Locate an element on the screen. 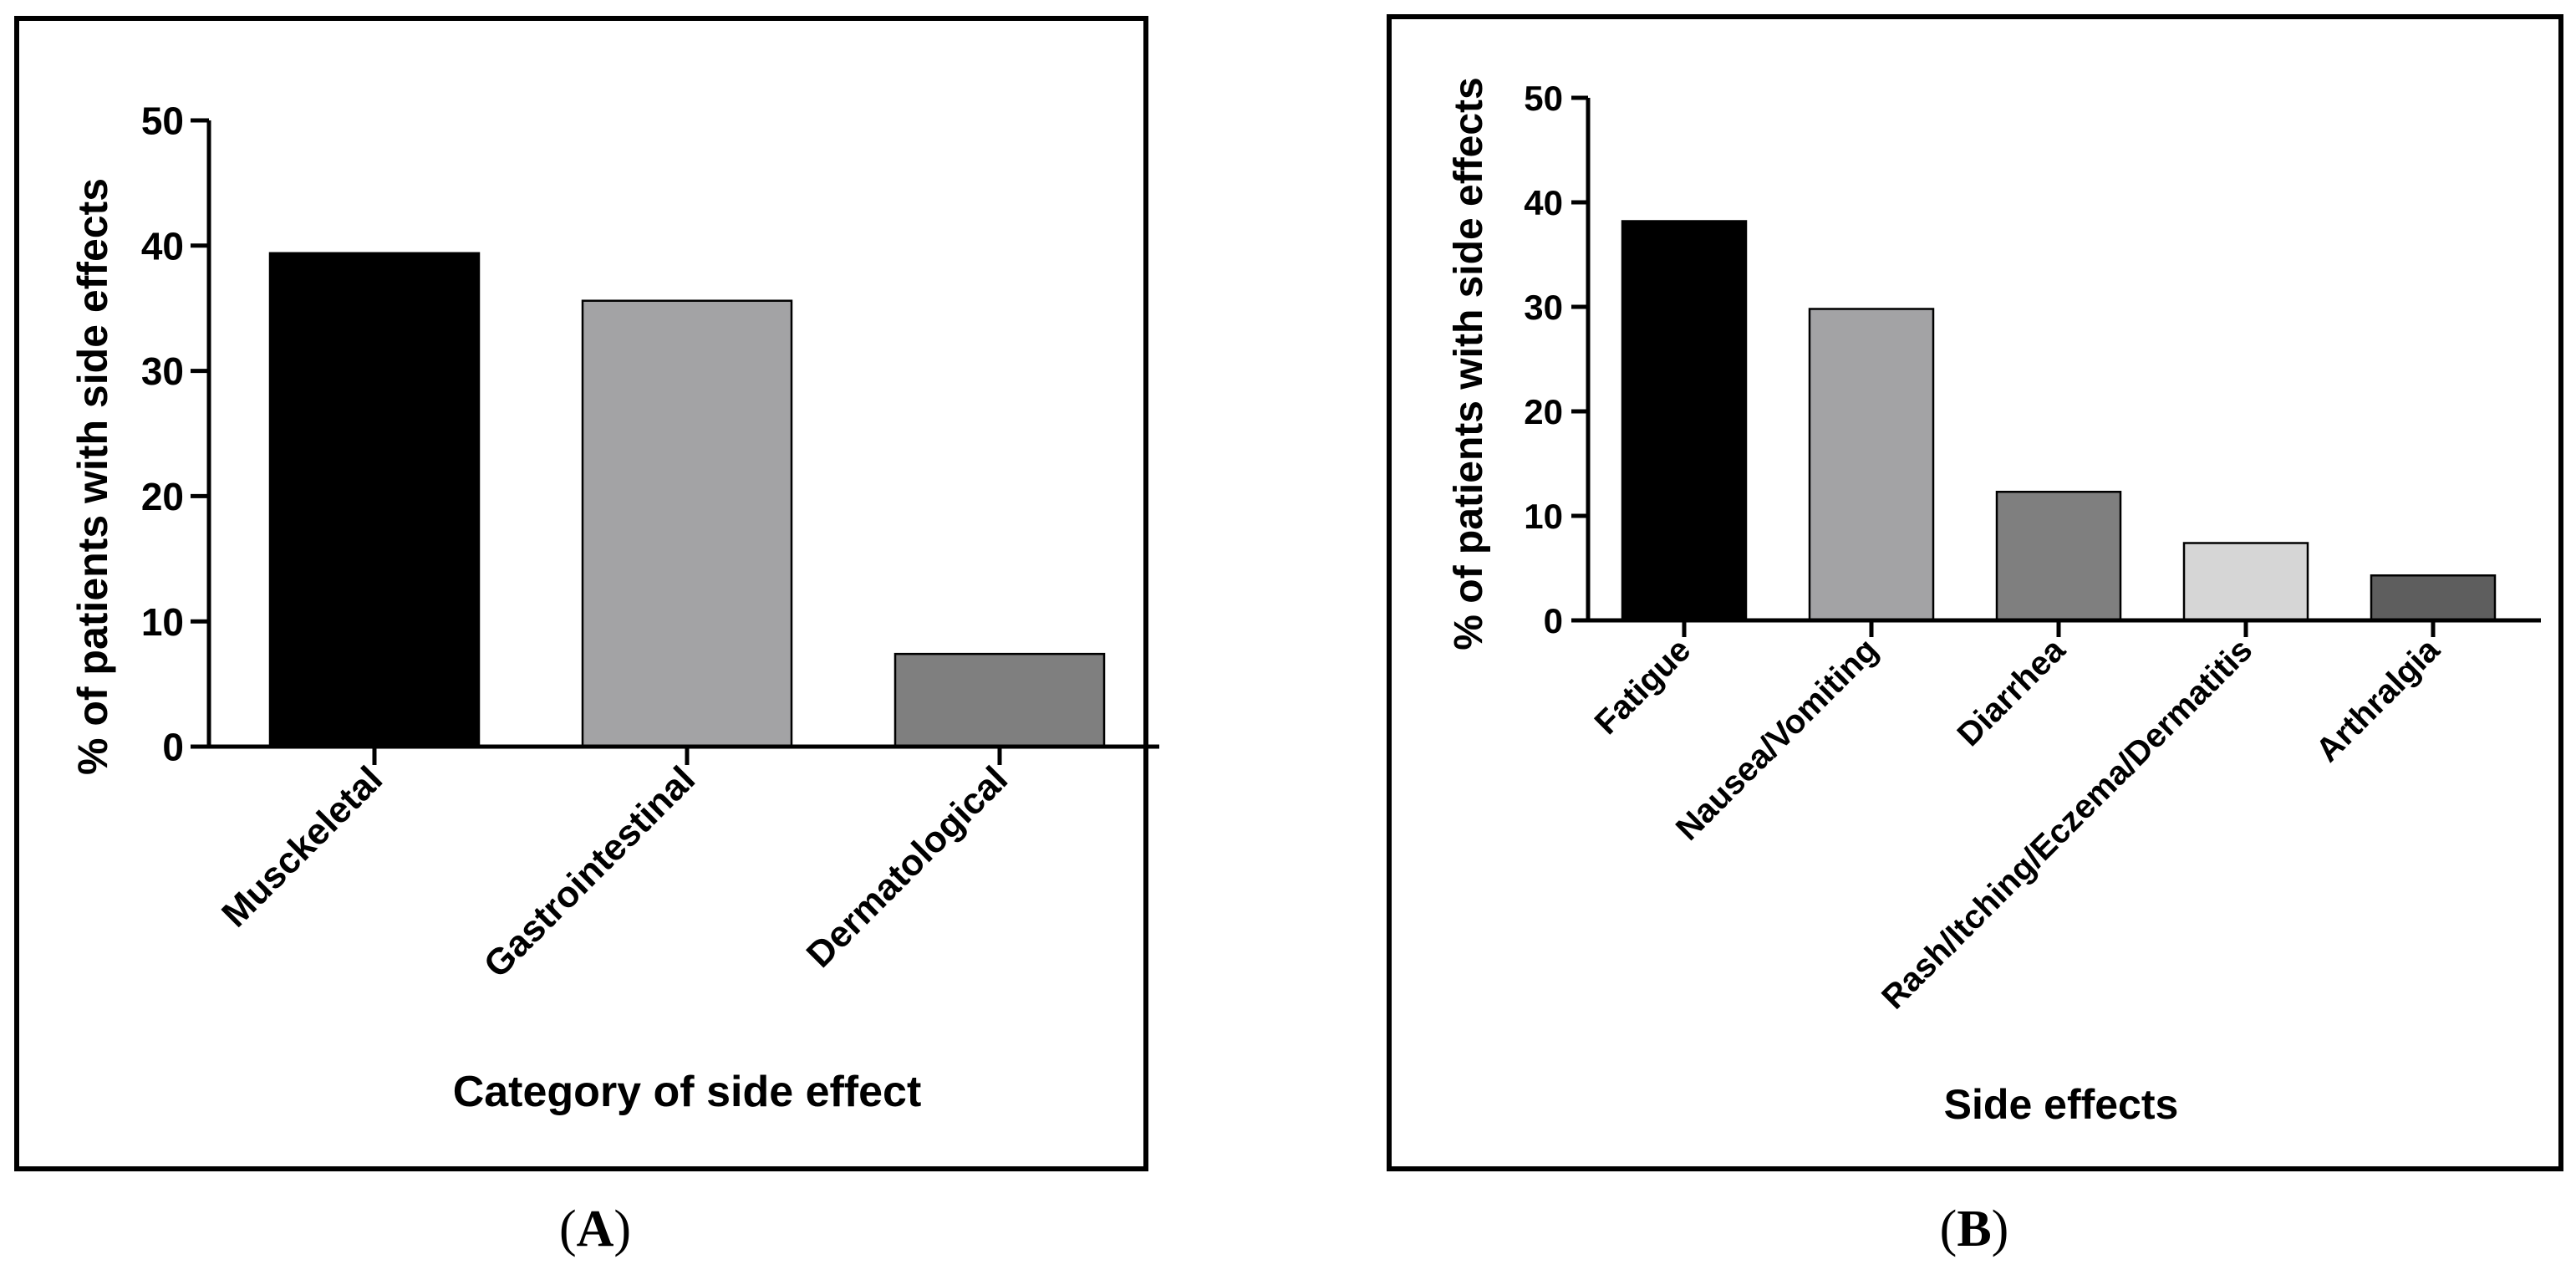 The image size is (2576, 1270). y-tick-label-a-40: 40 is located at coordinates (162, 246).